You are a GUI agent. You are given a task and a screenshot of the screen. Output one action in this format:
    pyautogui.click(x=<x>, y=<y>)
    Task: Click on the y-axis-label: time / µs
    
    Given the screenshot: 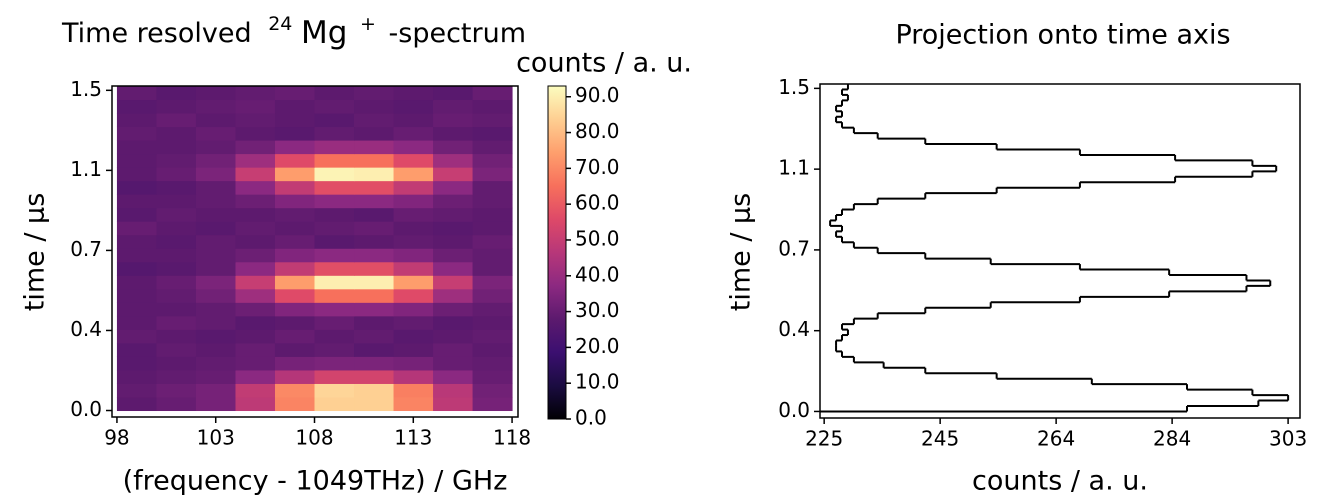 What is the action you would take?
    pyautogui.click(x=35, y=252)
    